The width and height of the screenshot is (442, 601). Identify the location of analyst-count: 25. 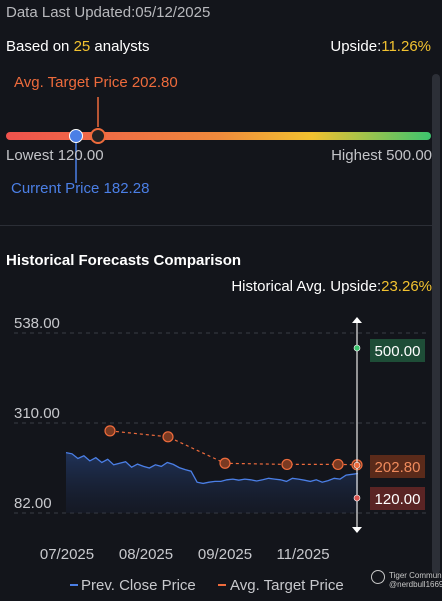
(82, 46).